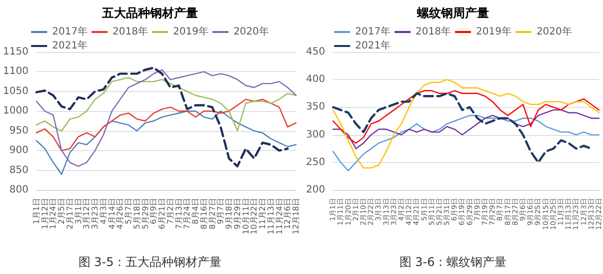 The image size is (603, 274). What do you see at coordinates (150, 262) in the screenshot?
I see `caption: 图 3-5：五大品种钢材产量` at bounding box center [150, 262].